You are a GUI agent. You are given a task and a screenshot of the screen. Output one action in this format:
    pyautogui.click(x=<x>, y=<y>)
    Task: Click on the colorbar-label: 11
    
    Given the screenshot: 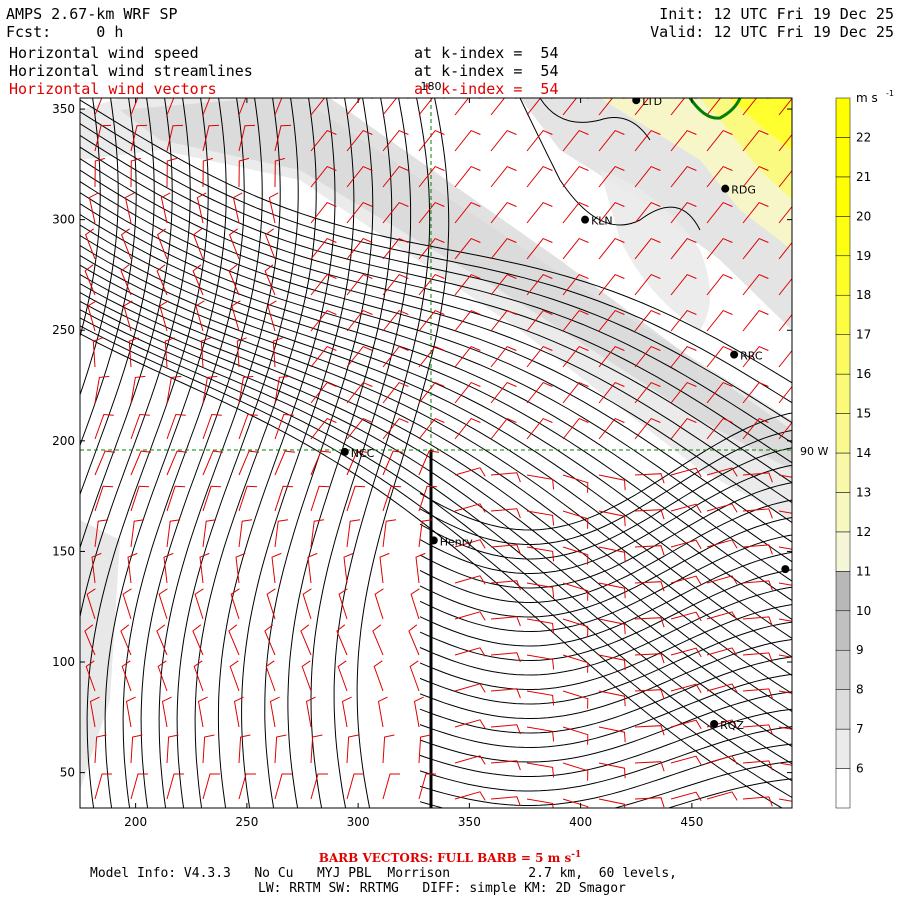 What is the action you would take?
    pyautogui.click(x=863, y=571)
    